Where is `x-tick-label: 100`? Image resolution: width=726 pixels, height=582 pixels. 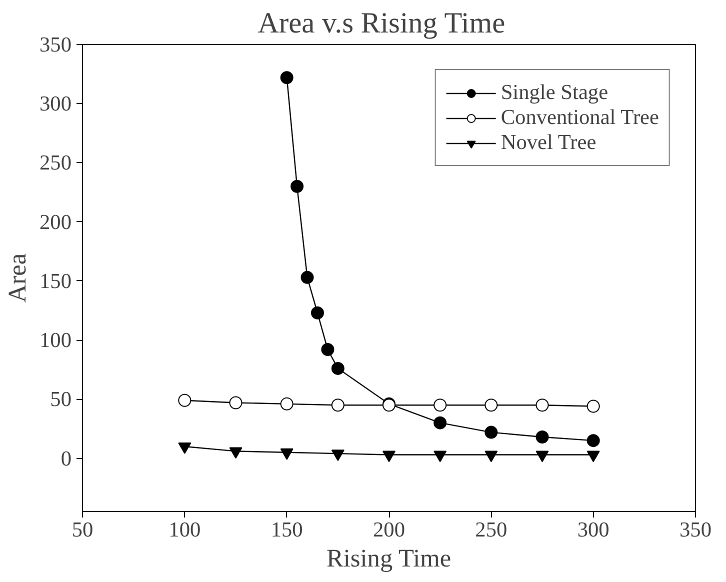
x-tick-label: 100 is located at coordinates (184, 530).